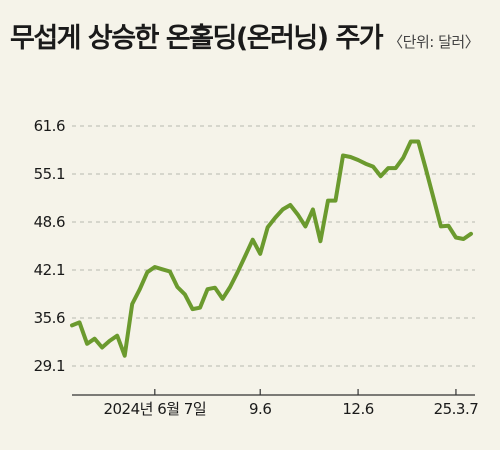 This screenshot has height=450, width=500. What do you see at coordinates (260, 409) in the screenshot?
I see `x-tick-label: 9.6` at bounding box center [260, 409].